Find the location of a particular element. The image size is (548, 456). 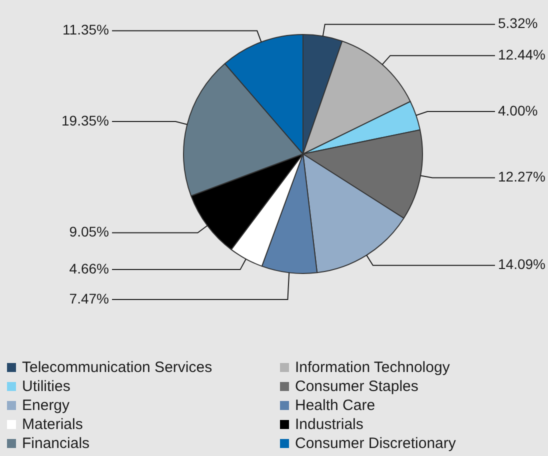

data-label: 5.32% is located at coordinates (518, 23).